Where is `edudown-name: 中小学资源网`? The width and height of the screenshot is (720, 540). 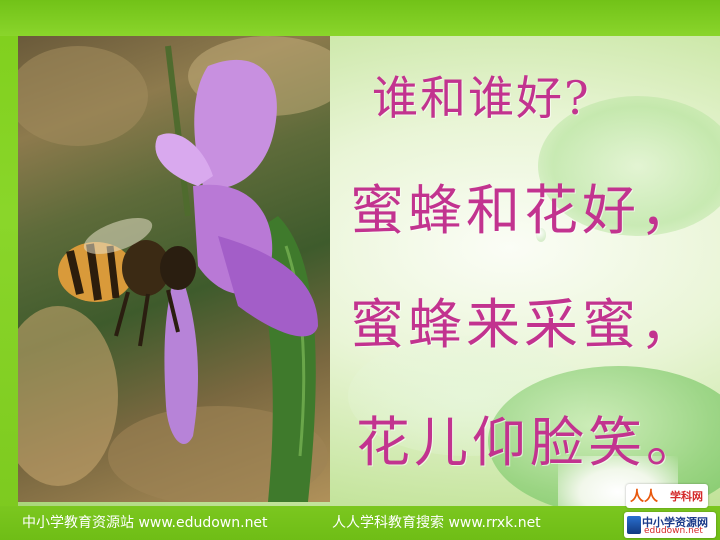
edudown-name: 中小学资源网 is located at coordinates (675, 522).